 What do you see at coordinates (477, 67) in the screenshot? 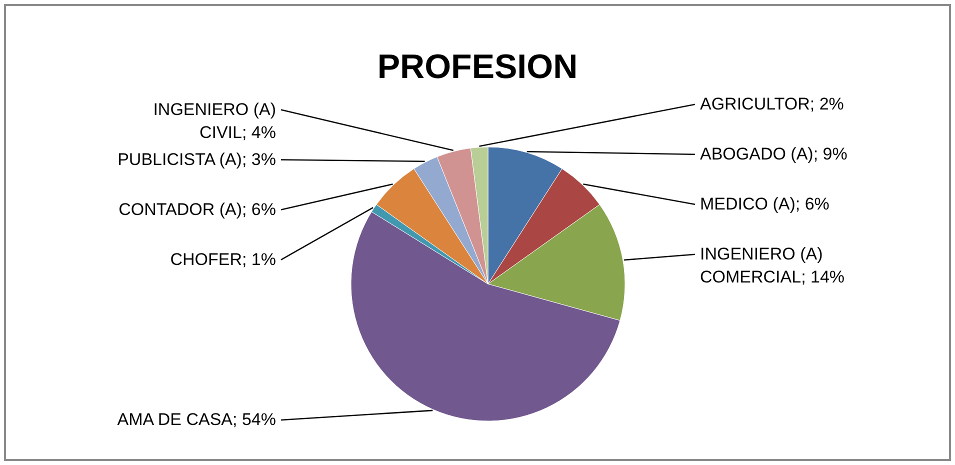
I see `chart-title: PROFESION` at bounding box center [477, 67].